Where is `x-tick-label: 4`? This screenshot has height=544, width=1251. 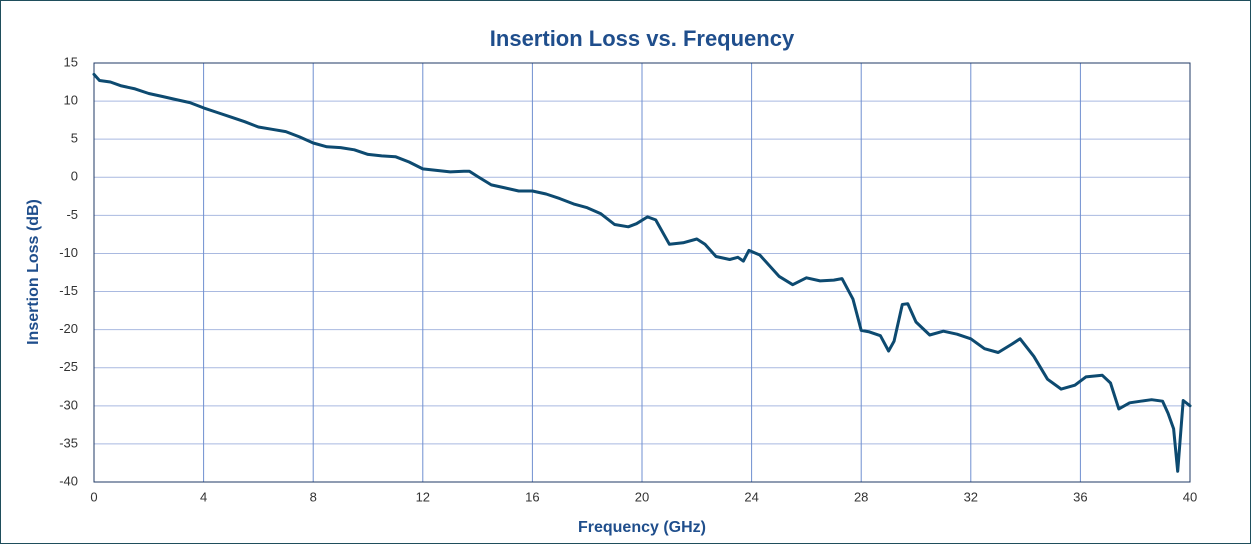 x-tick-label: 4 is located at coordinates (203, 496).